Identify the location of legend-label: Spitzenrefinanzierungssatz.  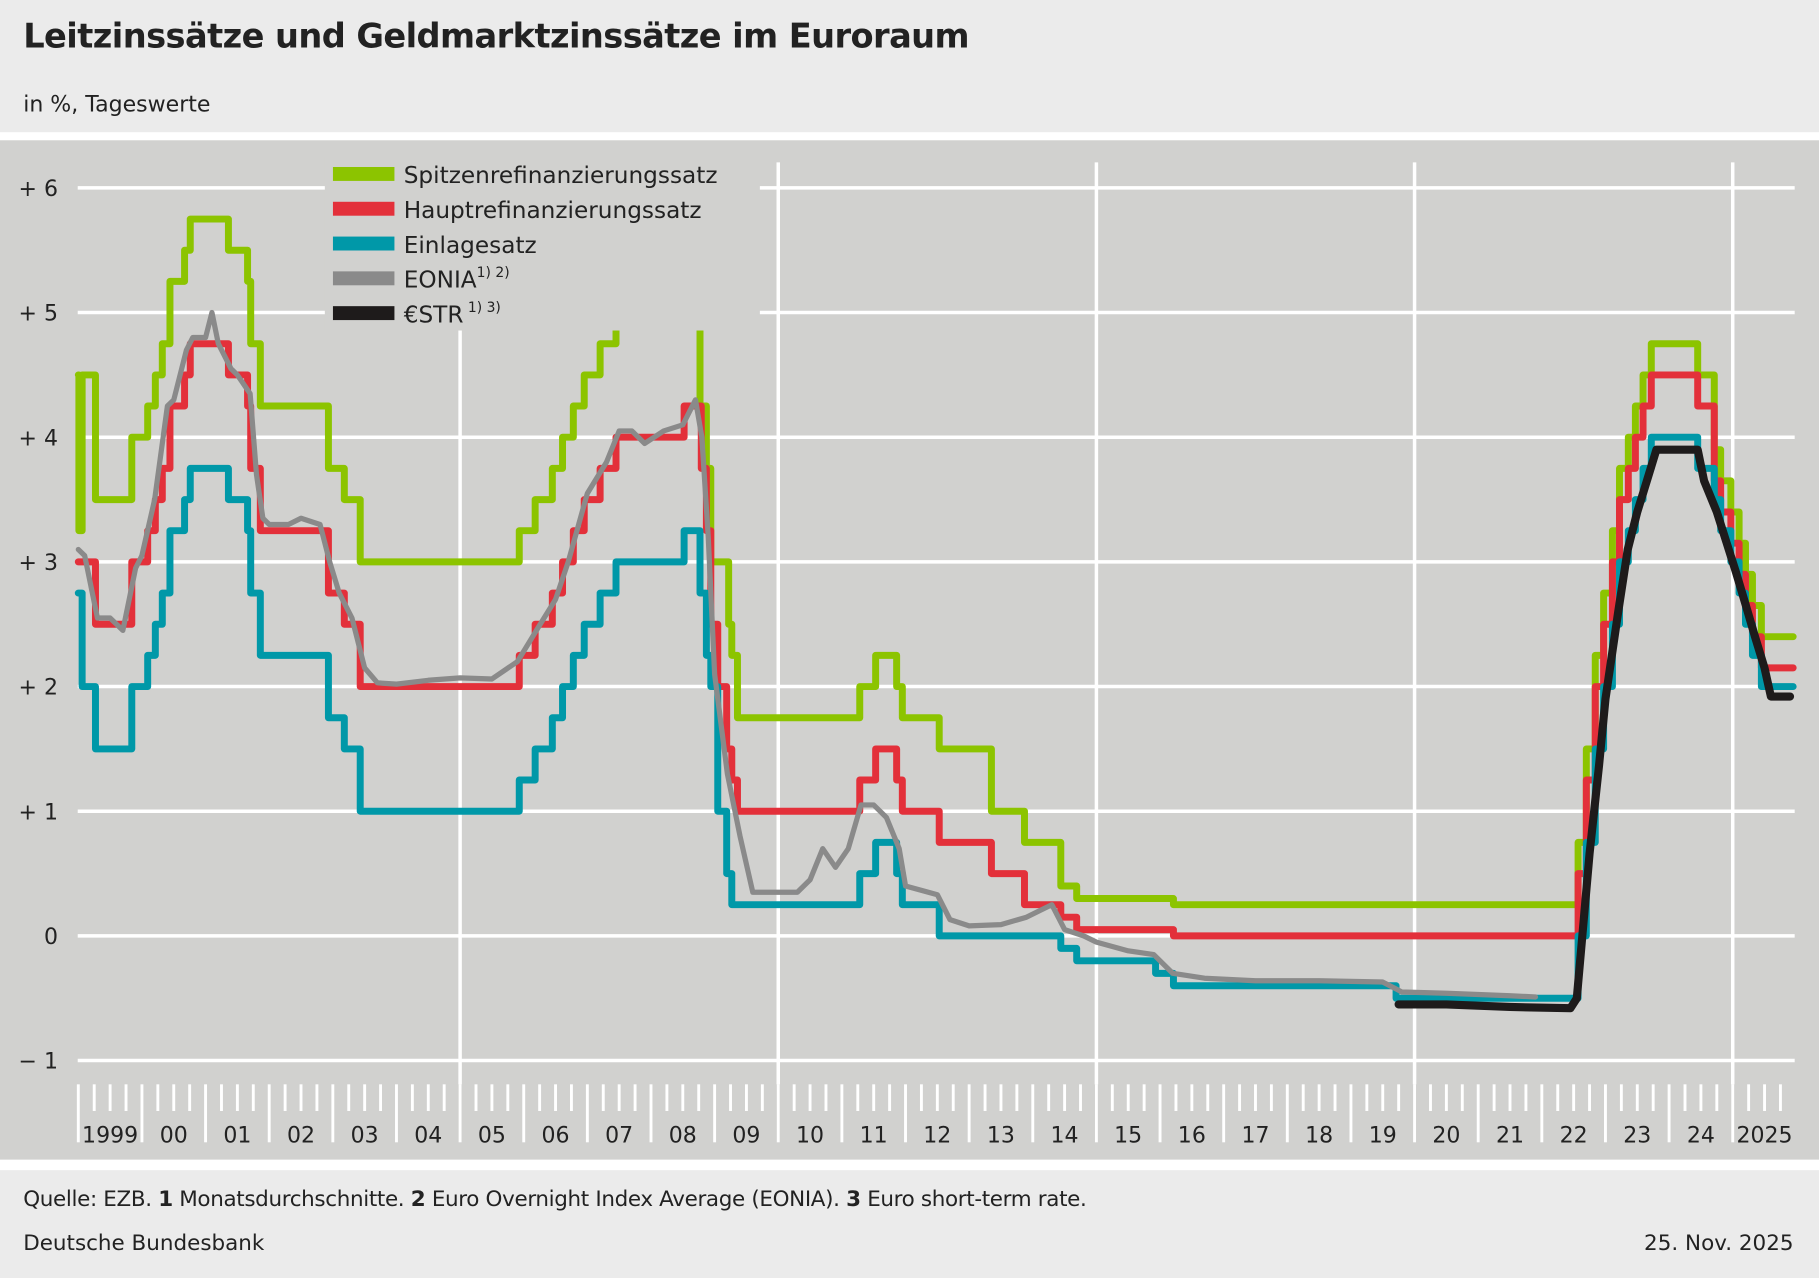
(561, 175).